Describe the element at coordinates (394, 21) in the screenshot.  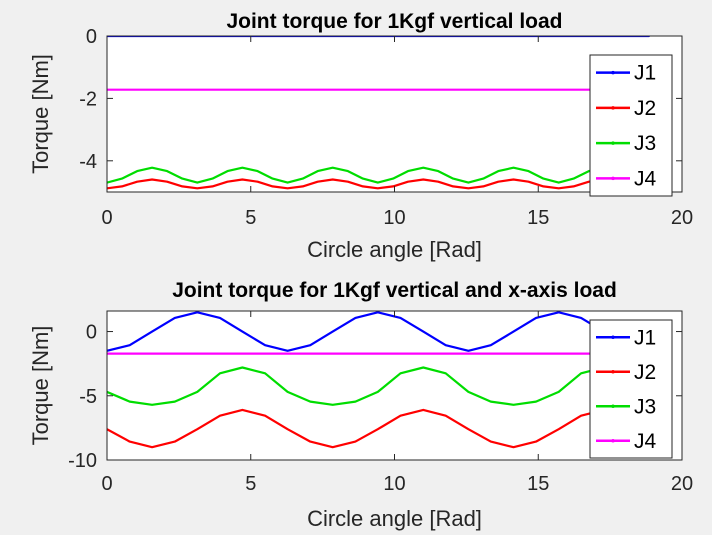
I see `chart-title: Joint torque for 1Kgf vertical load` at that location.